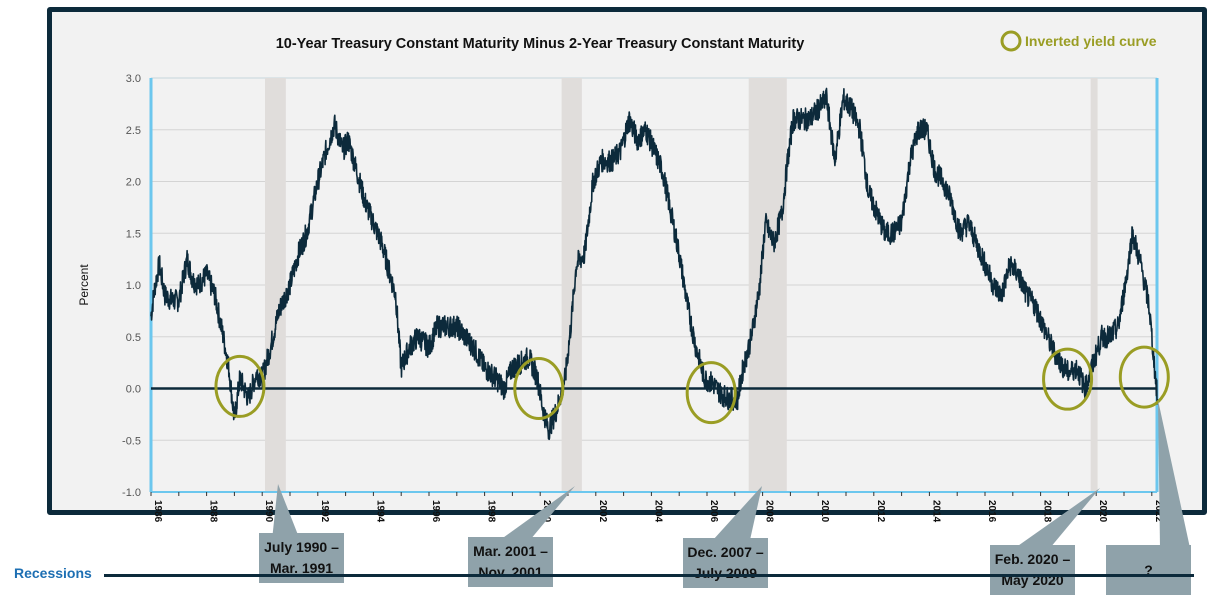 The height and width of the screenshot is (609, 1230). Describe the element at coordinates (301, 547) in the screenshot. I see `callout-line: July 1990 –` at that location.